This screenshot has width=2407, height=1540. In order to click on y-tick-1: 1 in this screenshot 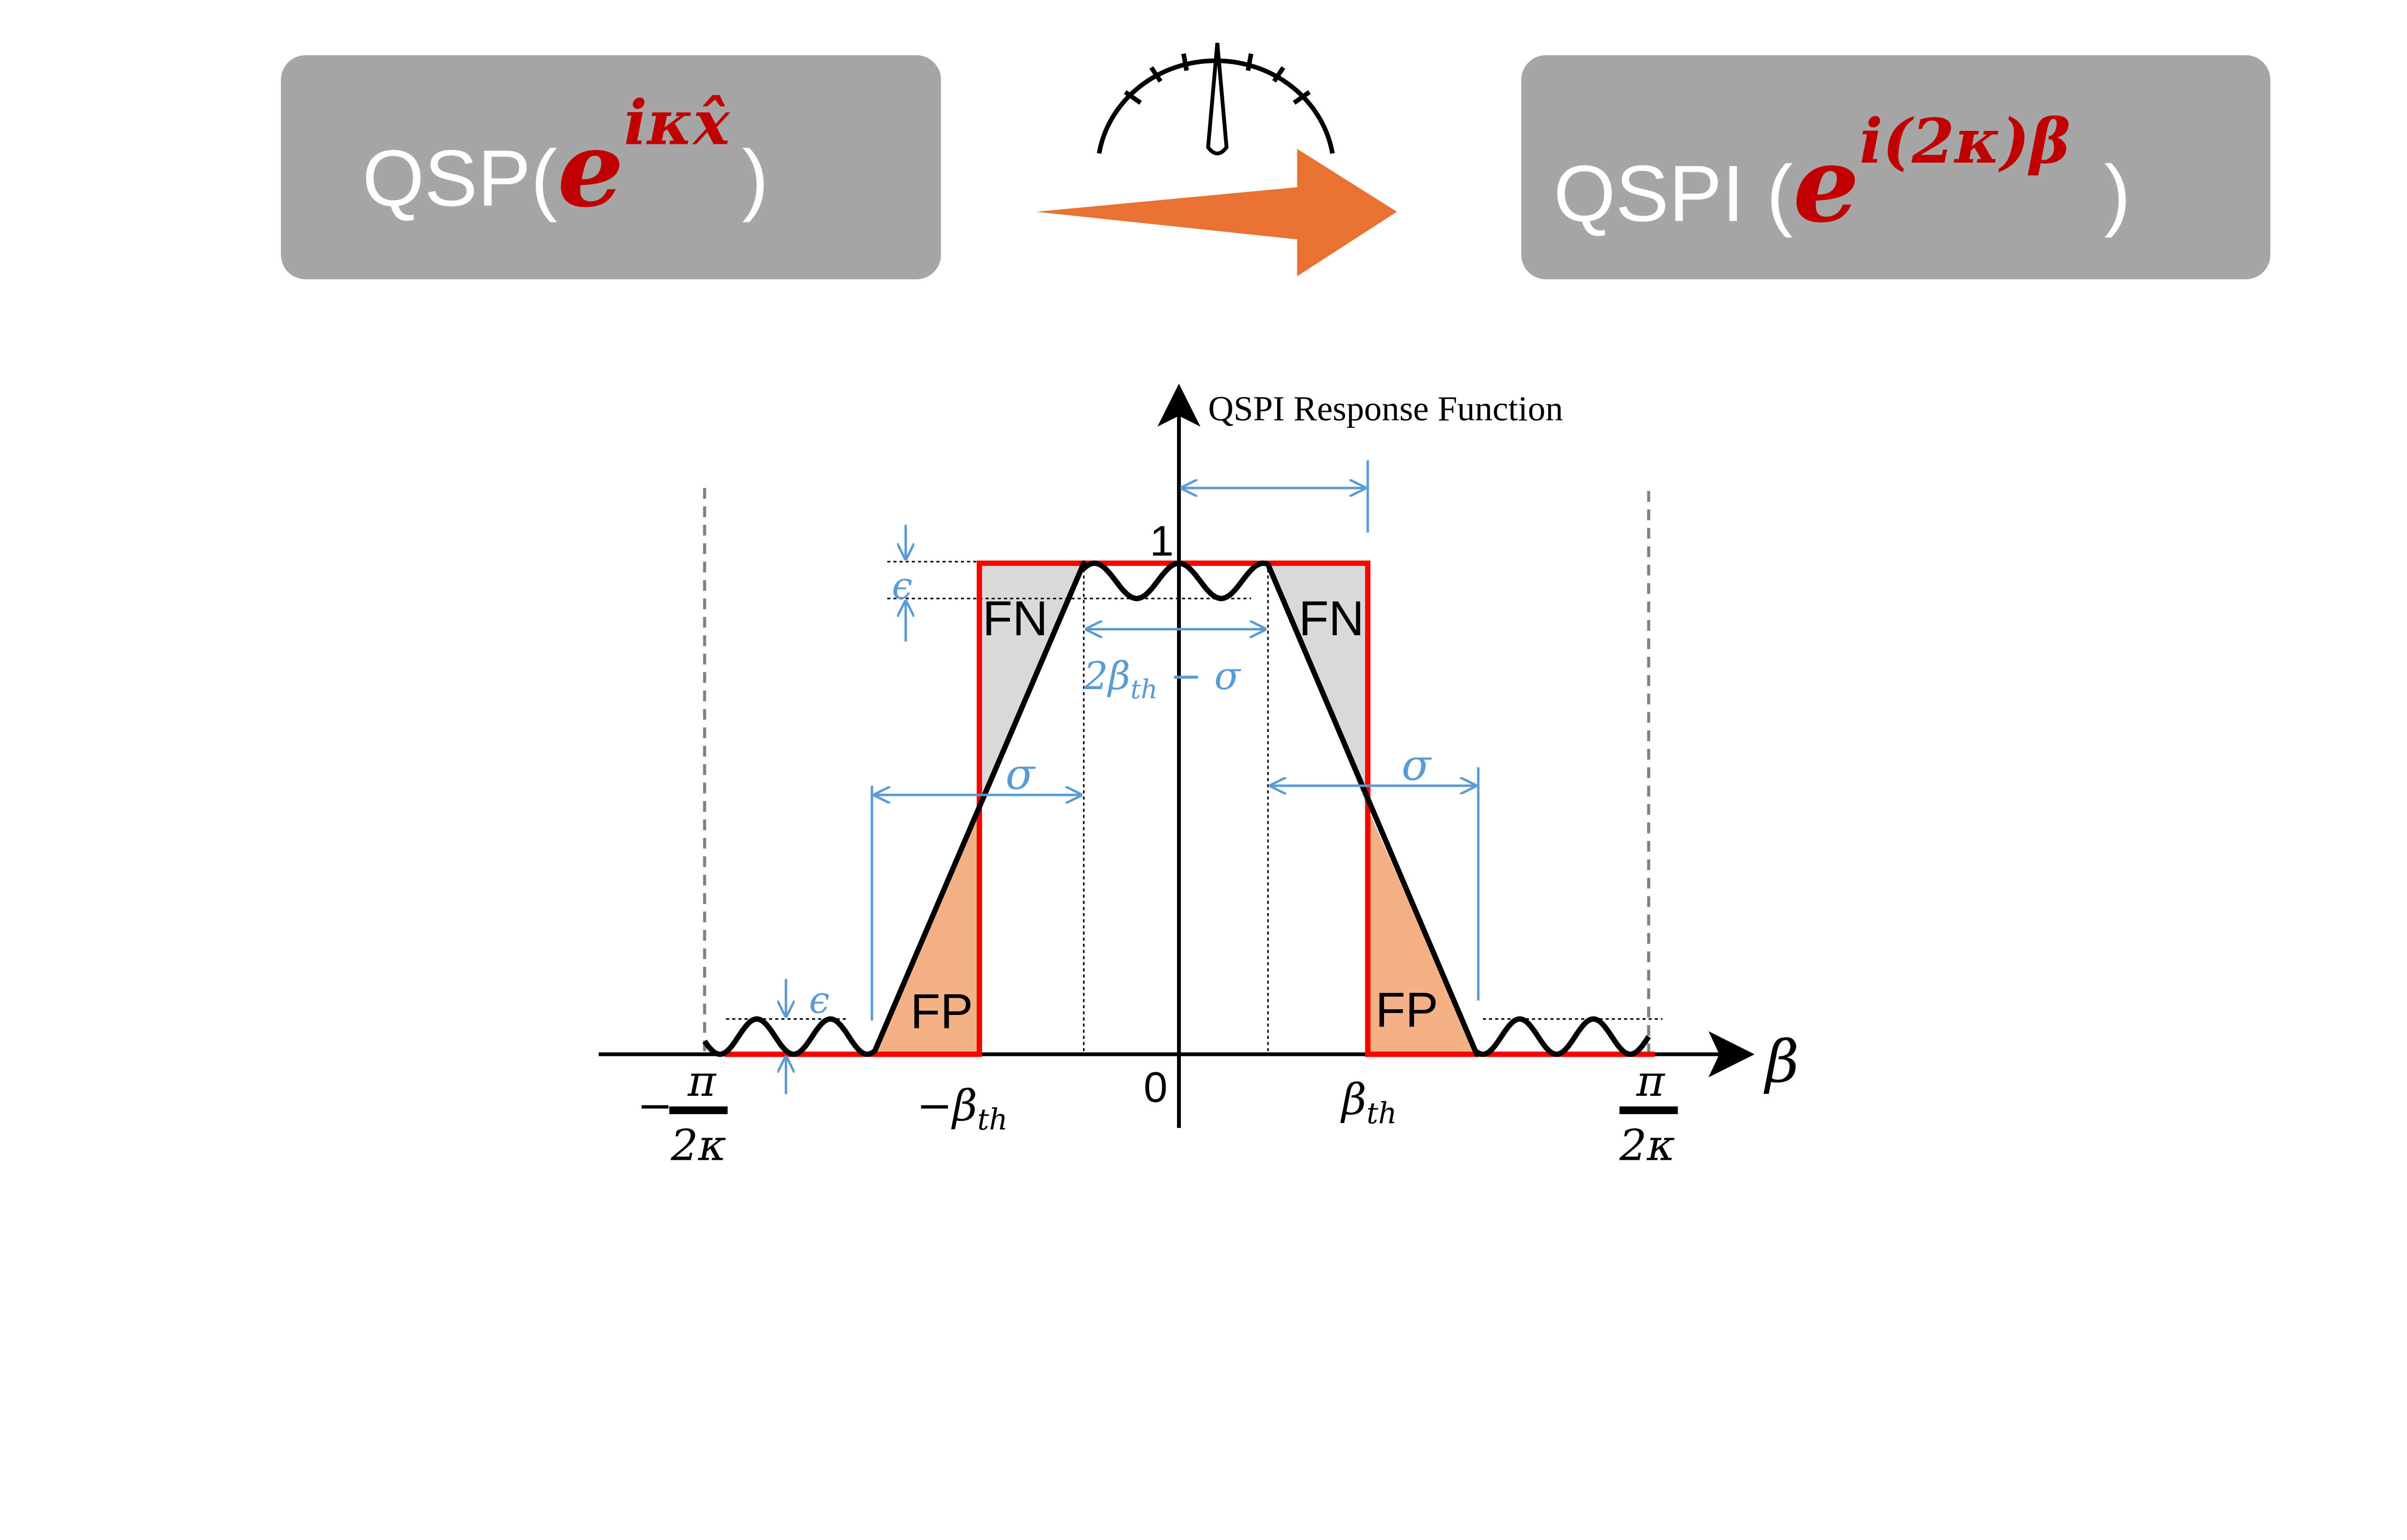, I will do `click(1162, 540)`.